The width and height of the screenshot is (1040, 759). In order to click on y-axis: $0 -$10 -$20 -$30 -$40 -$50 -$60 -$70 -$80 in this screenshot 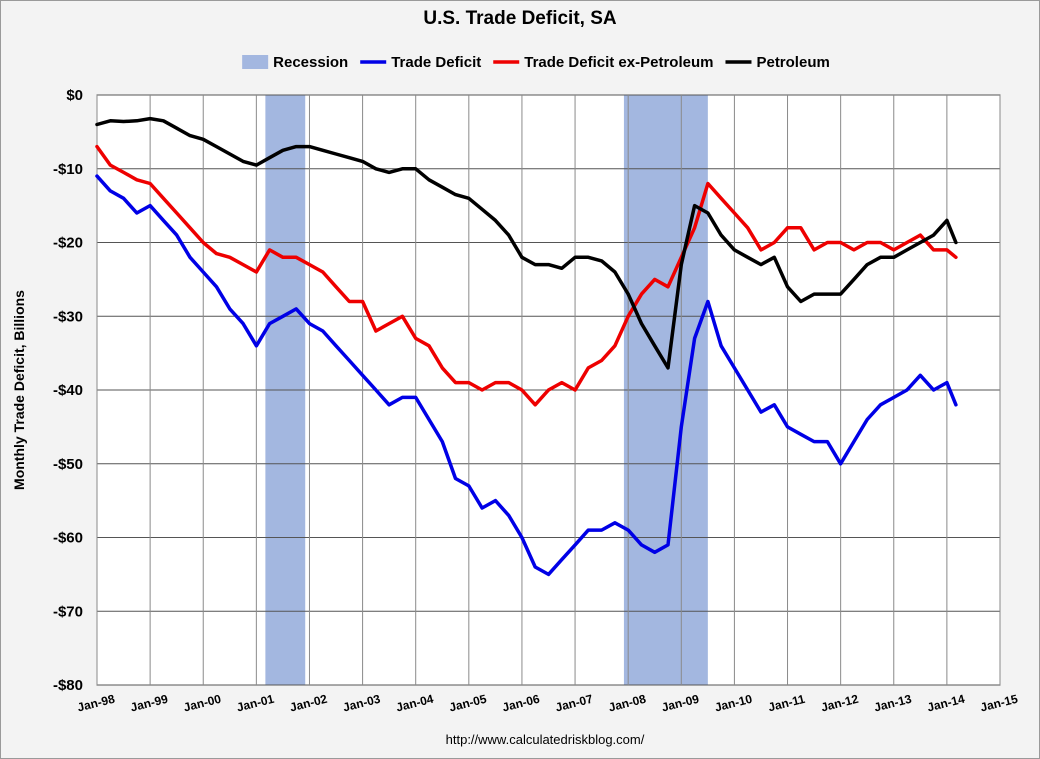, I will do `click(68, 390)`.